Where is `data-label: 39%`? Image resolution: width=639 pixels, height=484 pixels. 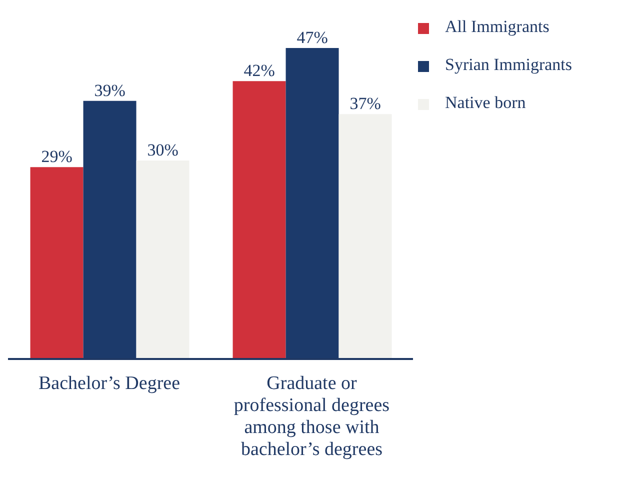
data-label: 39% is located at coordinates (110, 90).